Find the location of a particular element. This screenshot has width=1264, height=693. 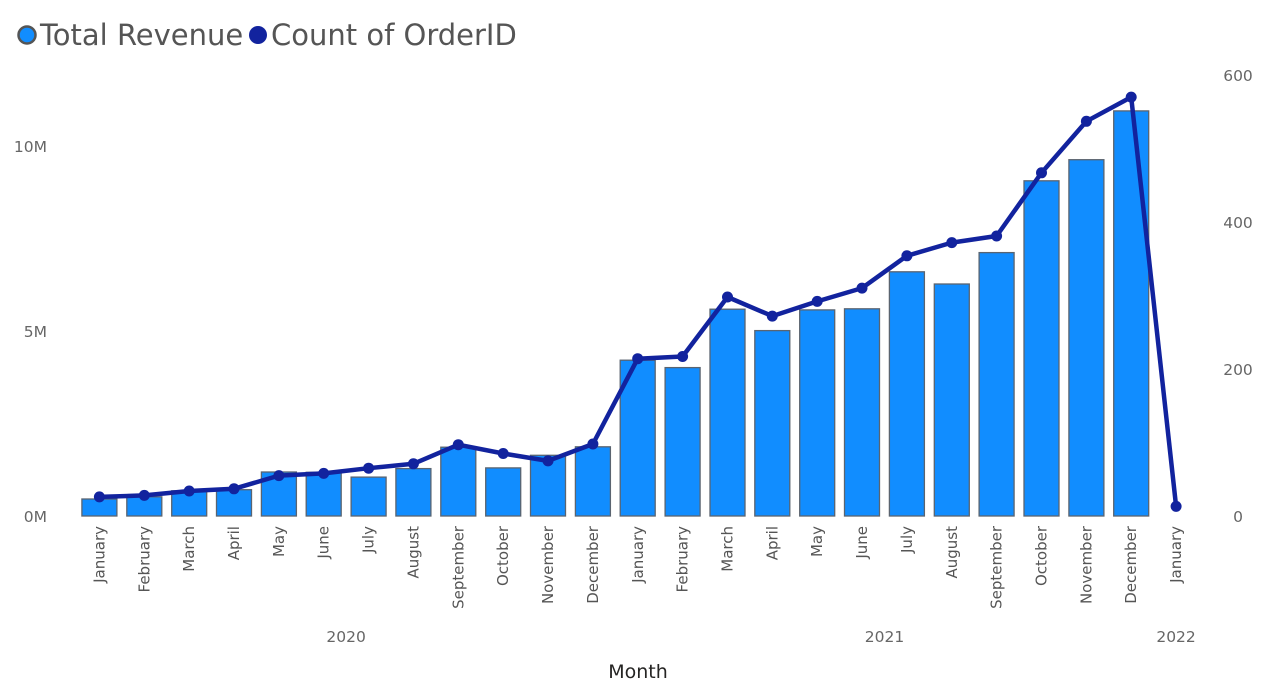

y-axis-left: 0M 5M 10M is located at coordinates (30, 332).